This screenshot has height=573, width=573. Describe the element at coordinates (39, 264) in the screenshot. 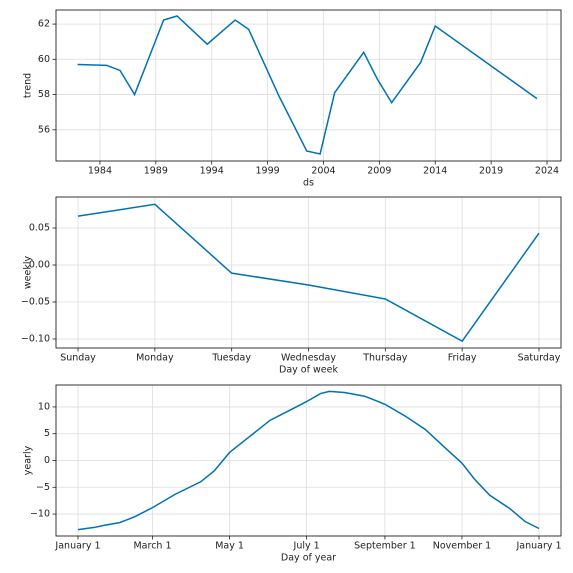

I see `y-tick-label: 0.00` at that location.